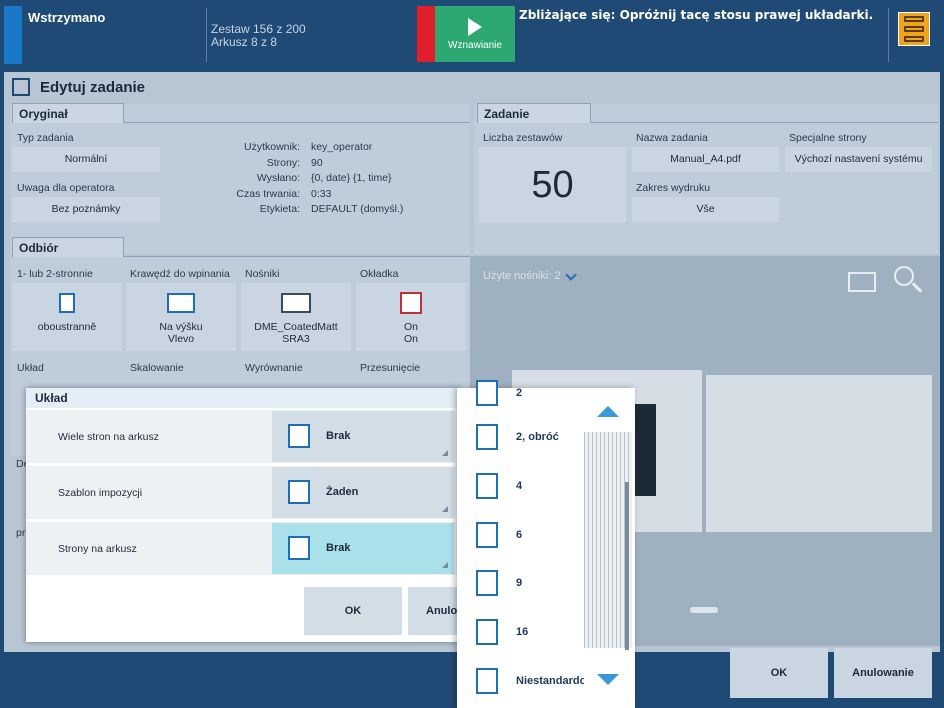 This screenshot has height=708, width=944. What do you see at coordinates (296, 303) in the screenshot?
I see `media-icon` at bounding box center [296, 303].